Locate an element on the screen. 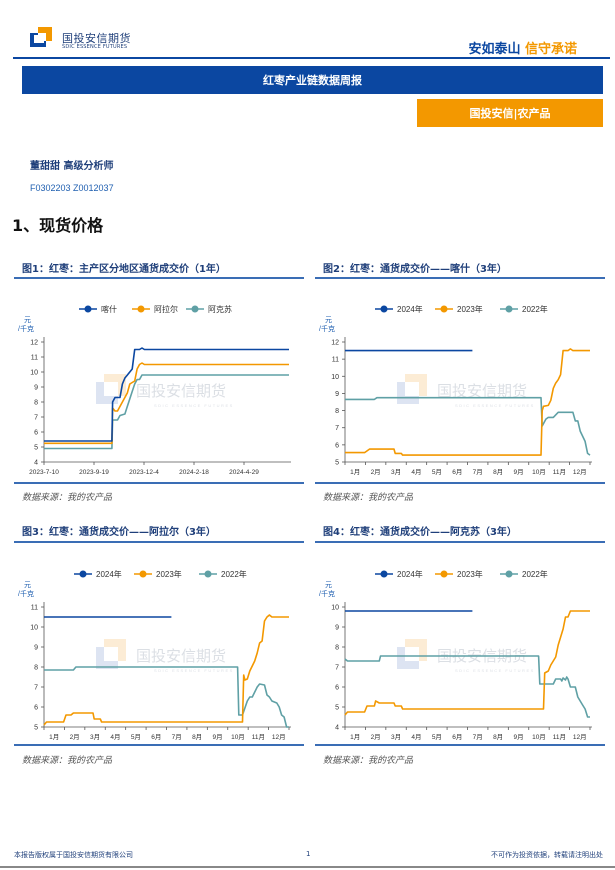  svg-text: 9月 is located at coordinates (217, 737).